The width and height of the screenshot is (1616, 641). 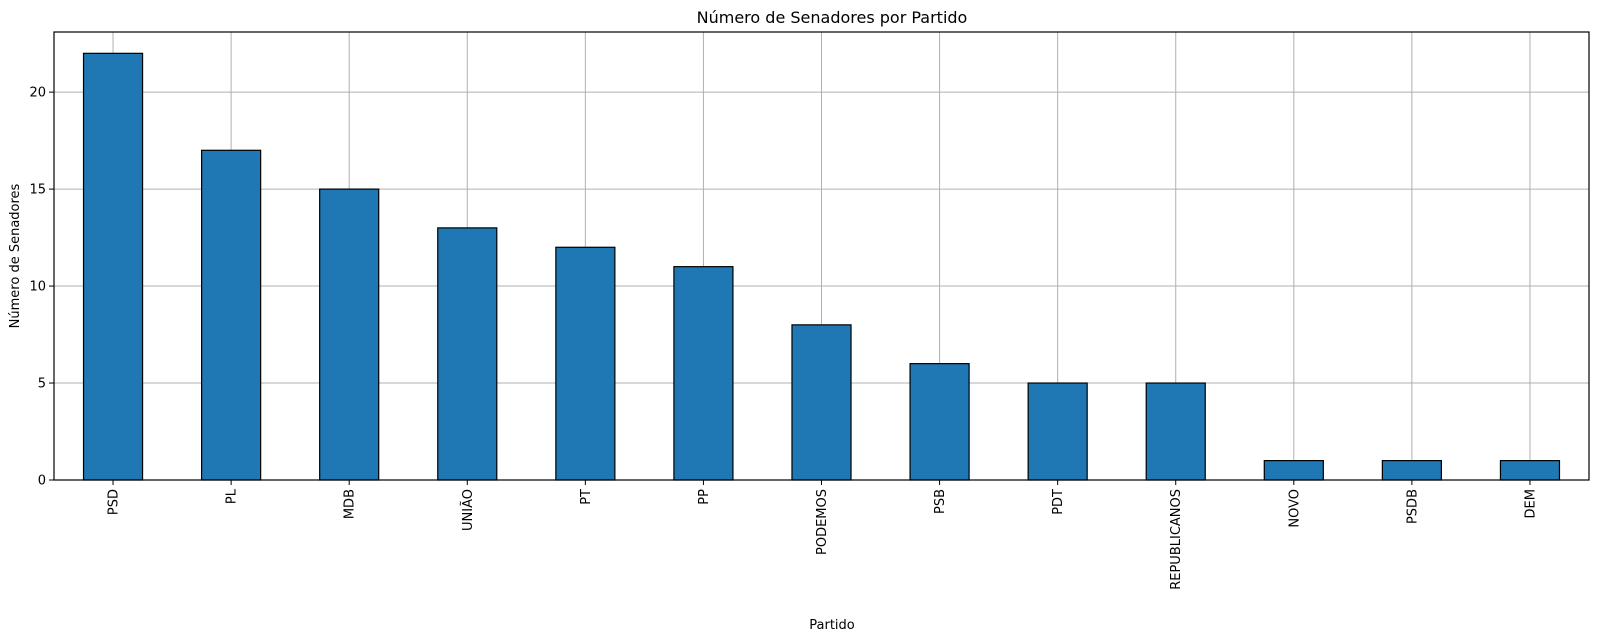 What do you see at coordinates (42, 481) in the screenshot?
I see `y-tick-label: 0` at bounding box center [42, 481].